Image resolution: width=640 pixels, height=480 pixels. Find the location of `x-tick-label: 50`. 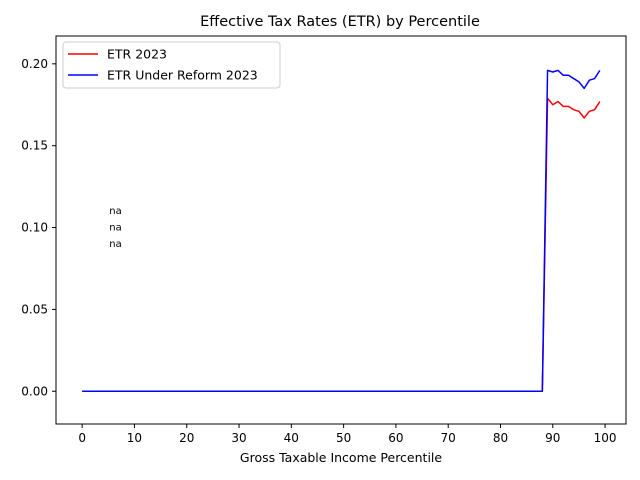

x-tick-label: 50 is located at coordinates (343, 438).